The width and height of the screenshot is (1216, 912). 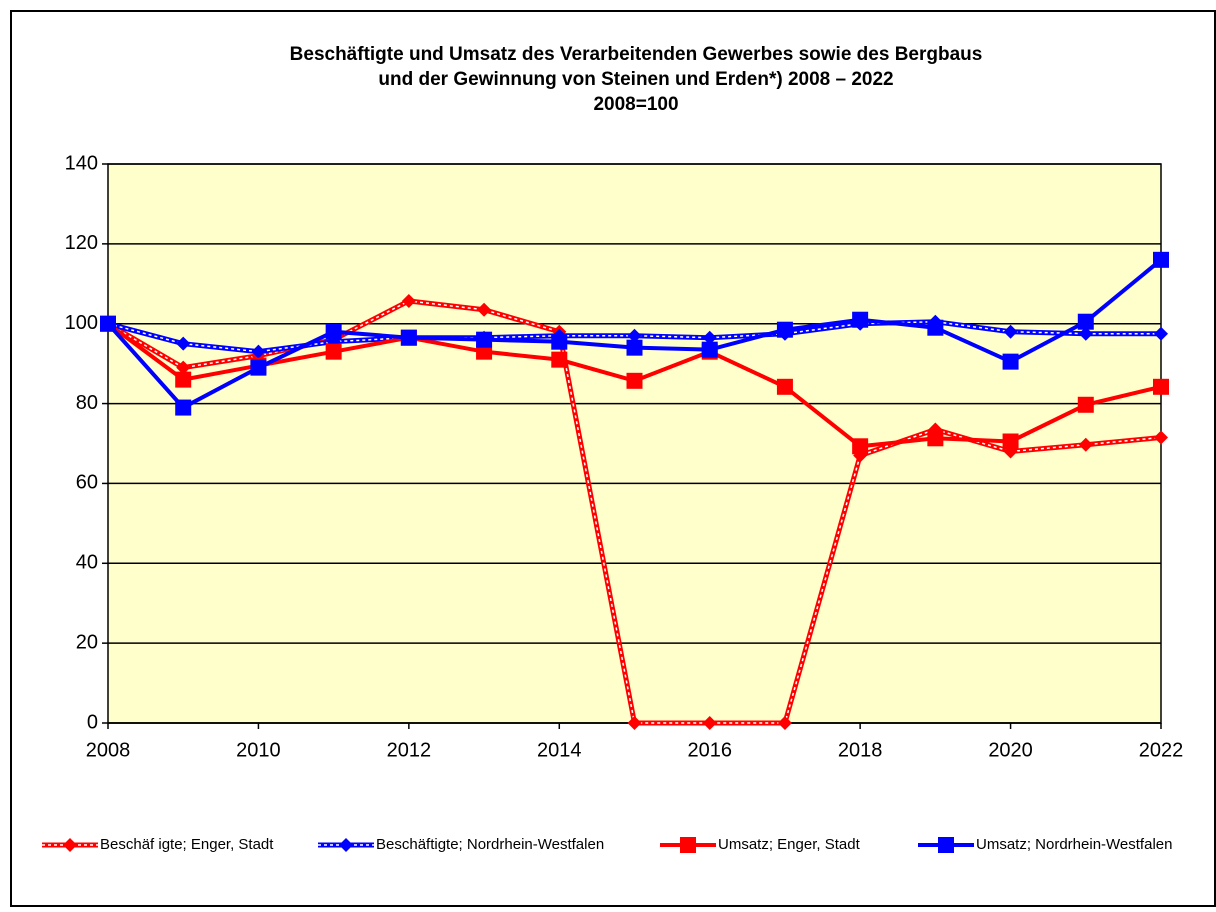 I want to click on y-tick-label: 20, so click(x=87, y=642).